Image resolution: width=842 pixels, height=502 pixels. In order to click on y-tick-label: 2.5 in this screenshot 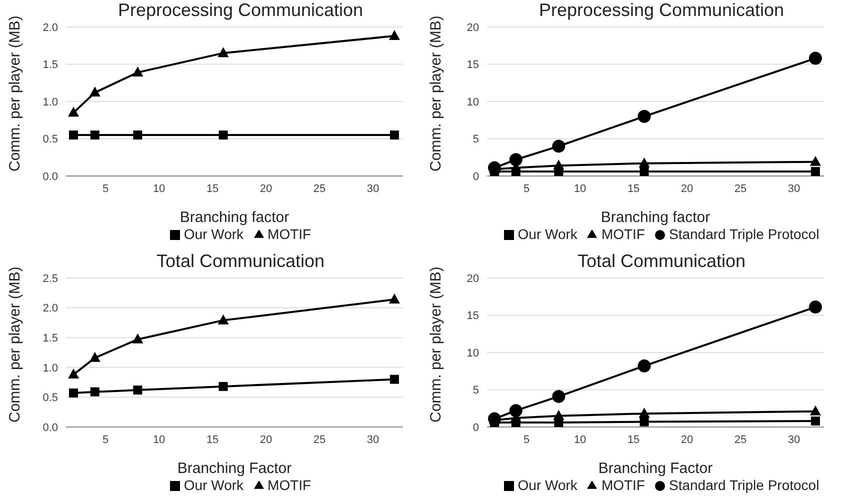, I will do `click(50, 278)`.